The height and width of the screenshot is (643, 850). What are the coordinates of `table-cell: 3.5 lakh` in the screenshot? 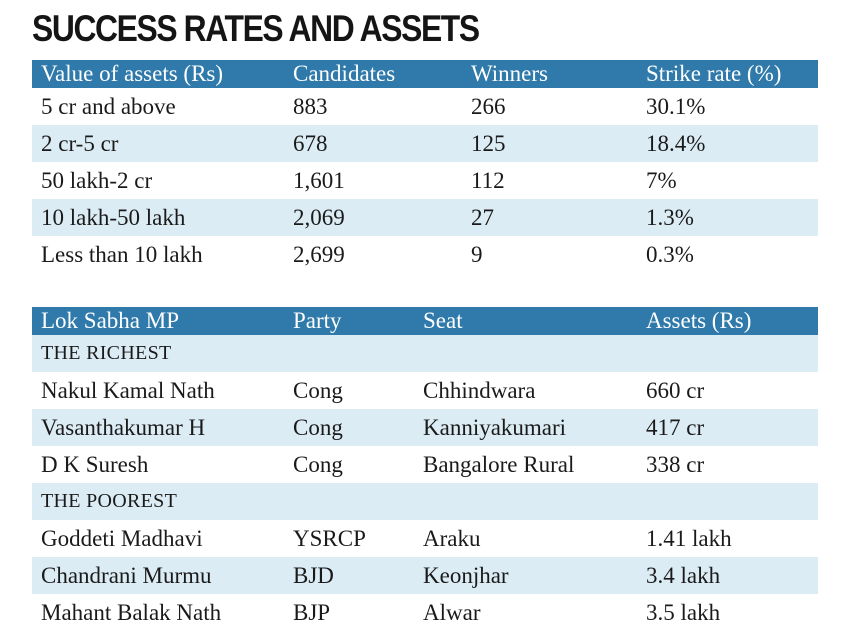 It's located at (683, 612).